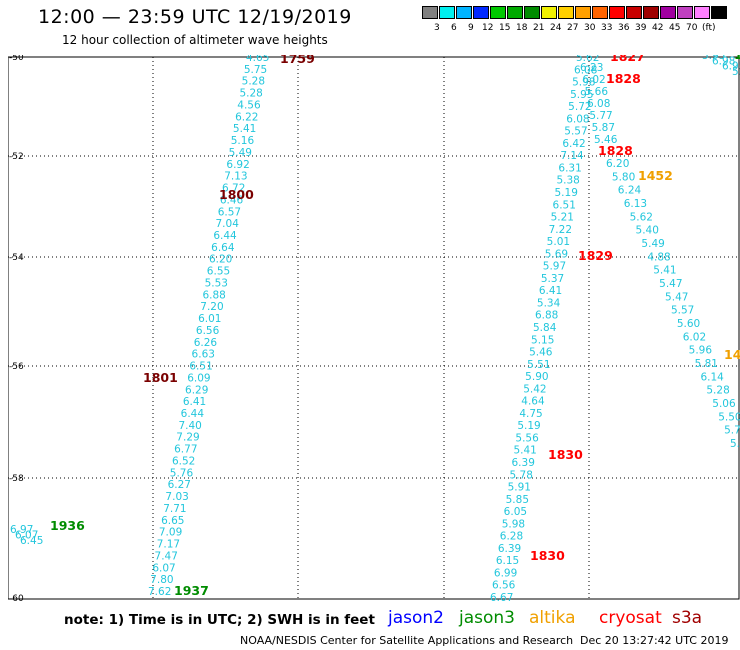 This screenshot has height=650, width=740. I want to click on wave-height-value: 5.53, so click(216, 283).